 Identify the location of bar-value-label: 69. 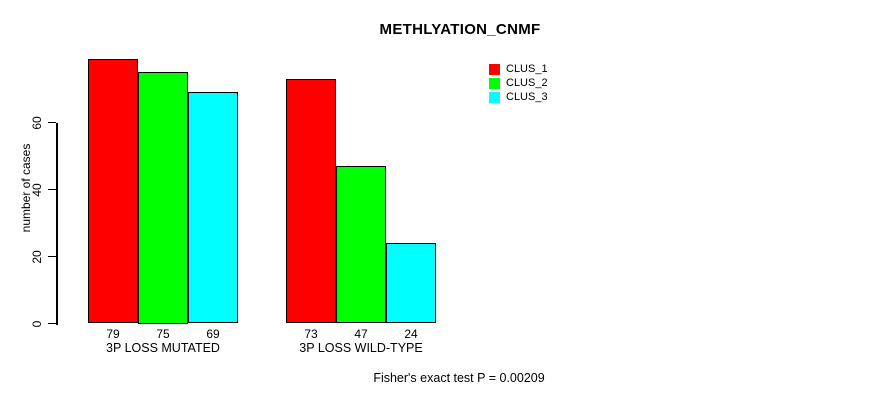
(213, 334).